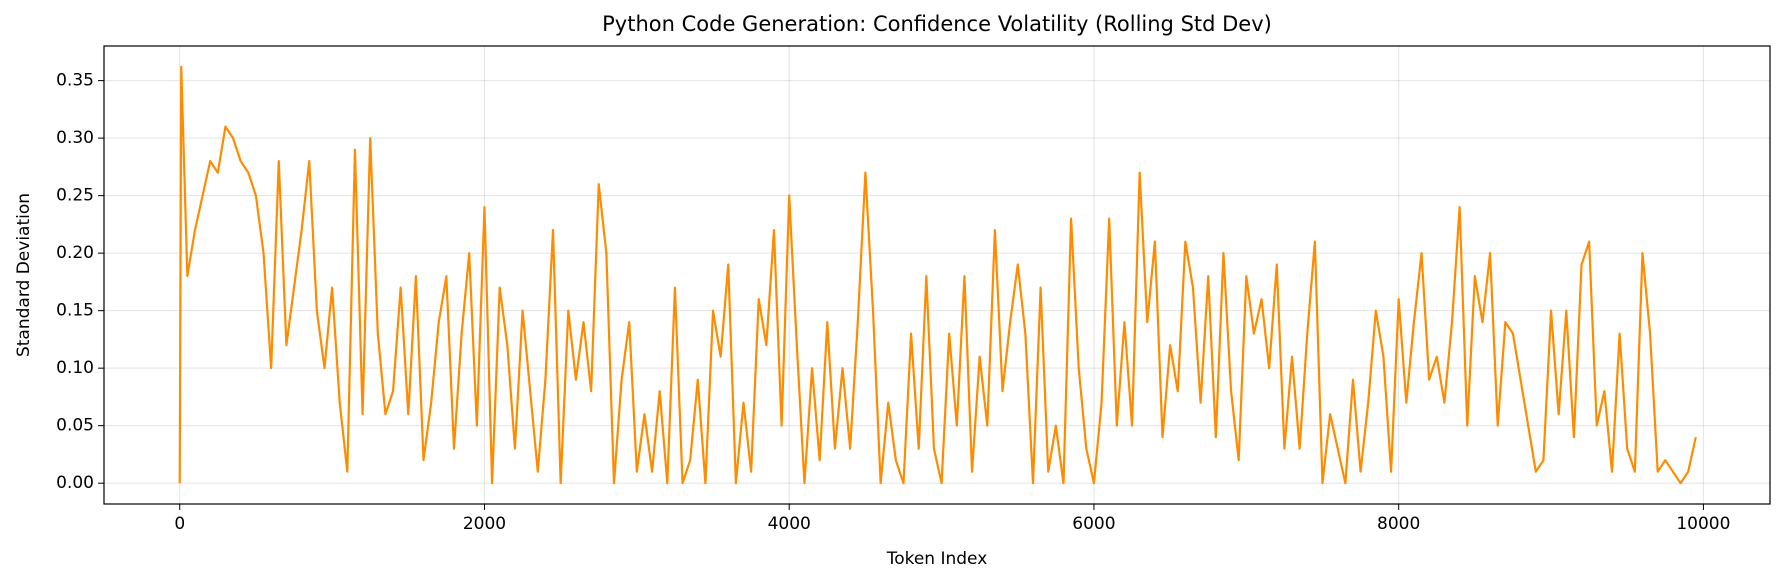 Image resolution: width=1785 pixels, height=584 pixels. I want to click on y-tick-label: 0.25, so click(75, 196).